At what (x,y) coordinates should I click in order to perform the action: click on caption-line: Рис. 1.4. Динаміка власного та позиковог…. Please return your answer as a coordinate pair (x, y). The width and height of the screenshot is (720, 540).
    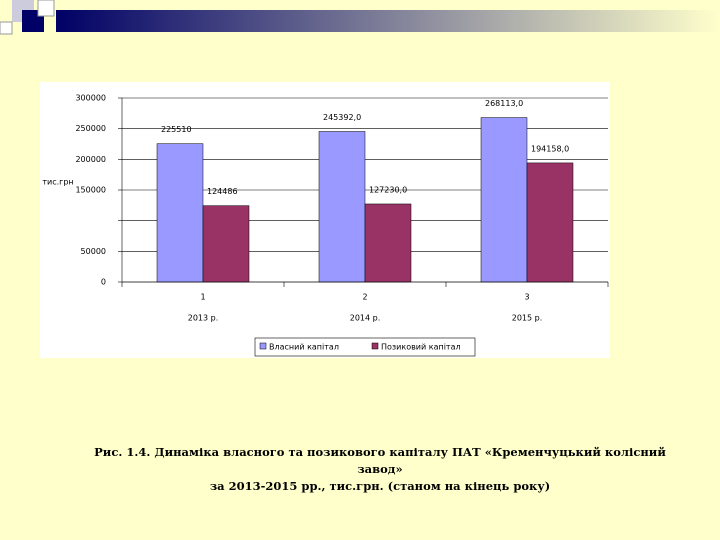
    Looking at the image, I should click on (380, 452).